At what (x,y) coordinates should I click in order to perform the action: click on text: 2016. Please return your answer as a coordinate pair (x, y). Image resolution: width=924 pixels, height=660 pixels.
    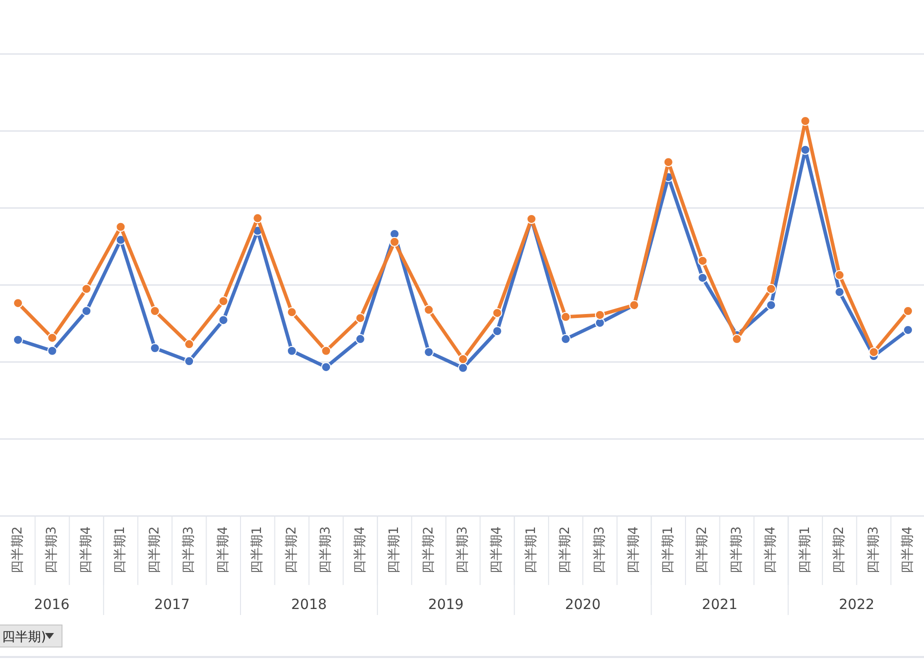
    Looking at the image, I should click on (52, 605).